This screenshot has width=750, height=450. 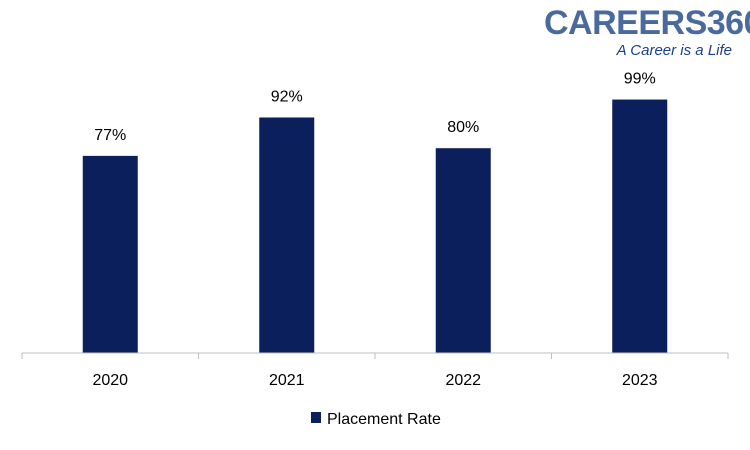 I want to click on x-tick-label-2022: 2022, so click(x=463, y=380).